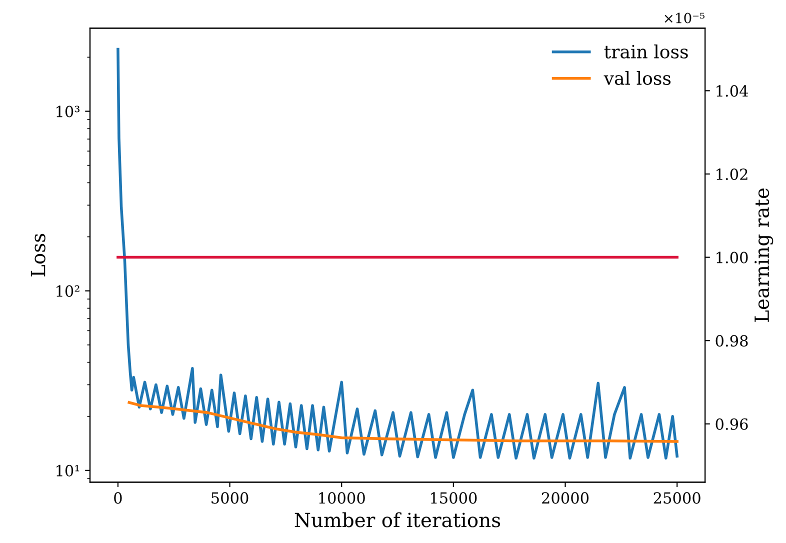  Describe the element at coordinates (68, 470) in the screenshot. I see `y-tick-label: 10¹` at that location.